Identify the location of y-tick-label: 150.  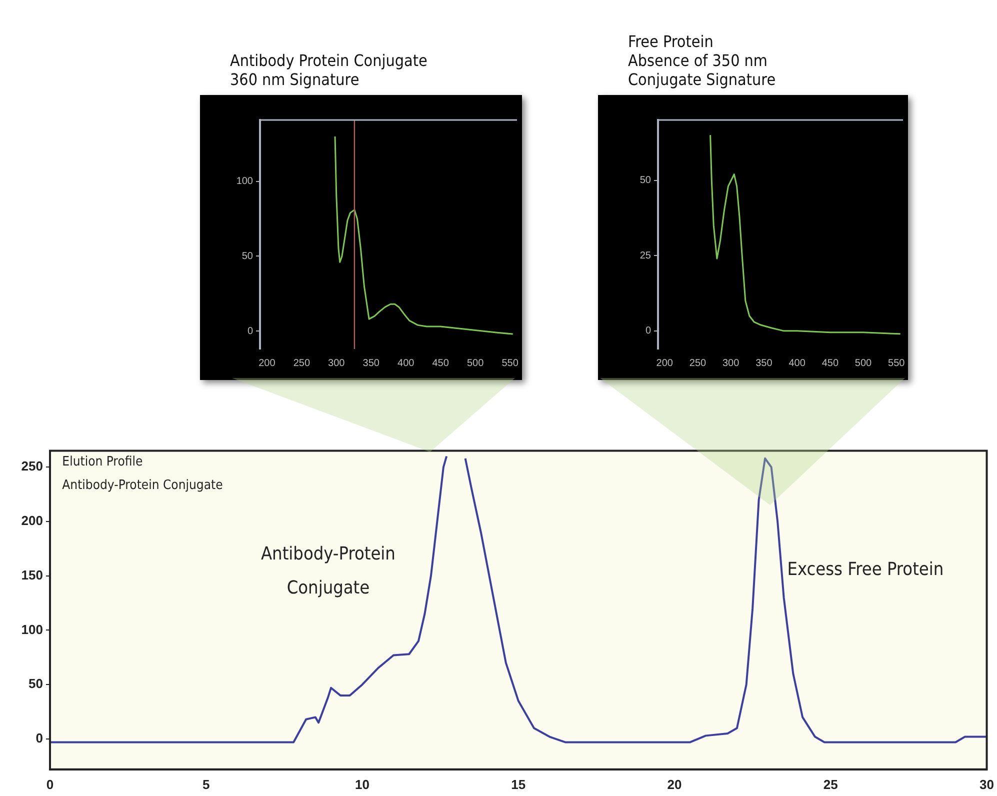
(32, 574).